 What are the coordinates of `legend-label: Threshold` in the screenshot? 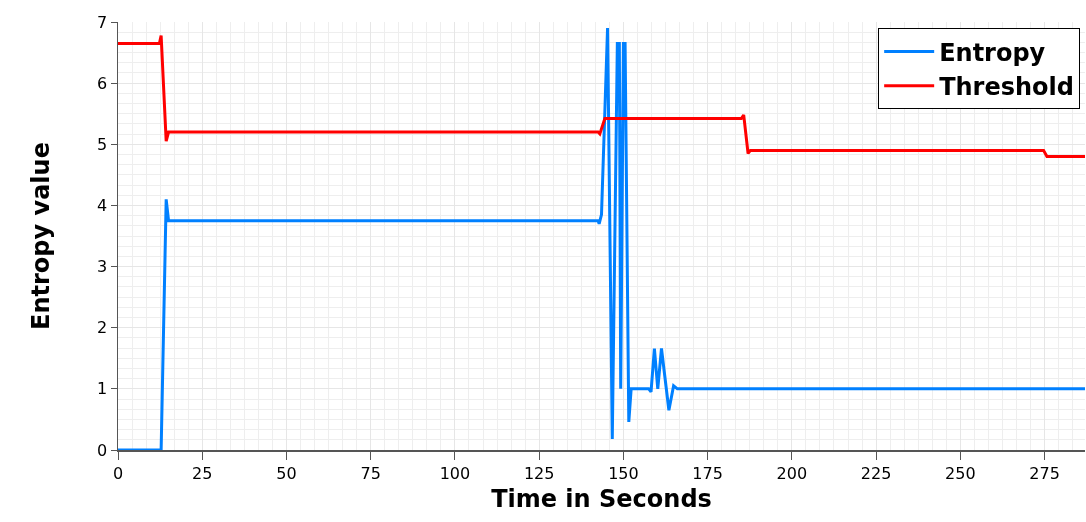 It's located at (1007, 87).